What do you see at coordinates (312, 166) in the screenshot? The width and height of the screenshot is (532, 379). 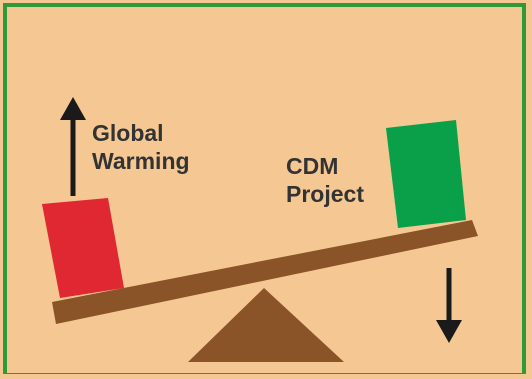 I see `cdm-project-label-line1: CDM` at bounding box center [312, 166].